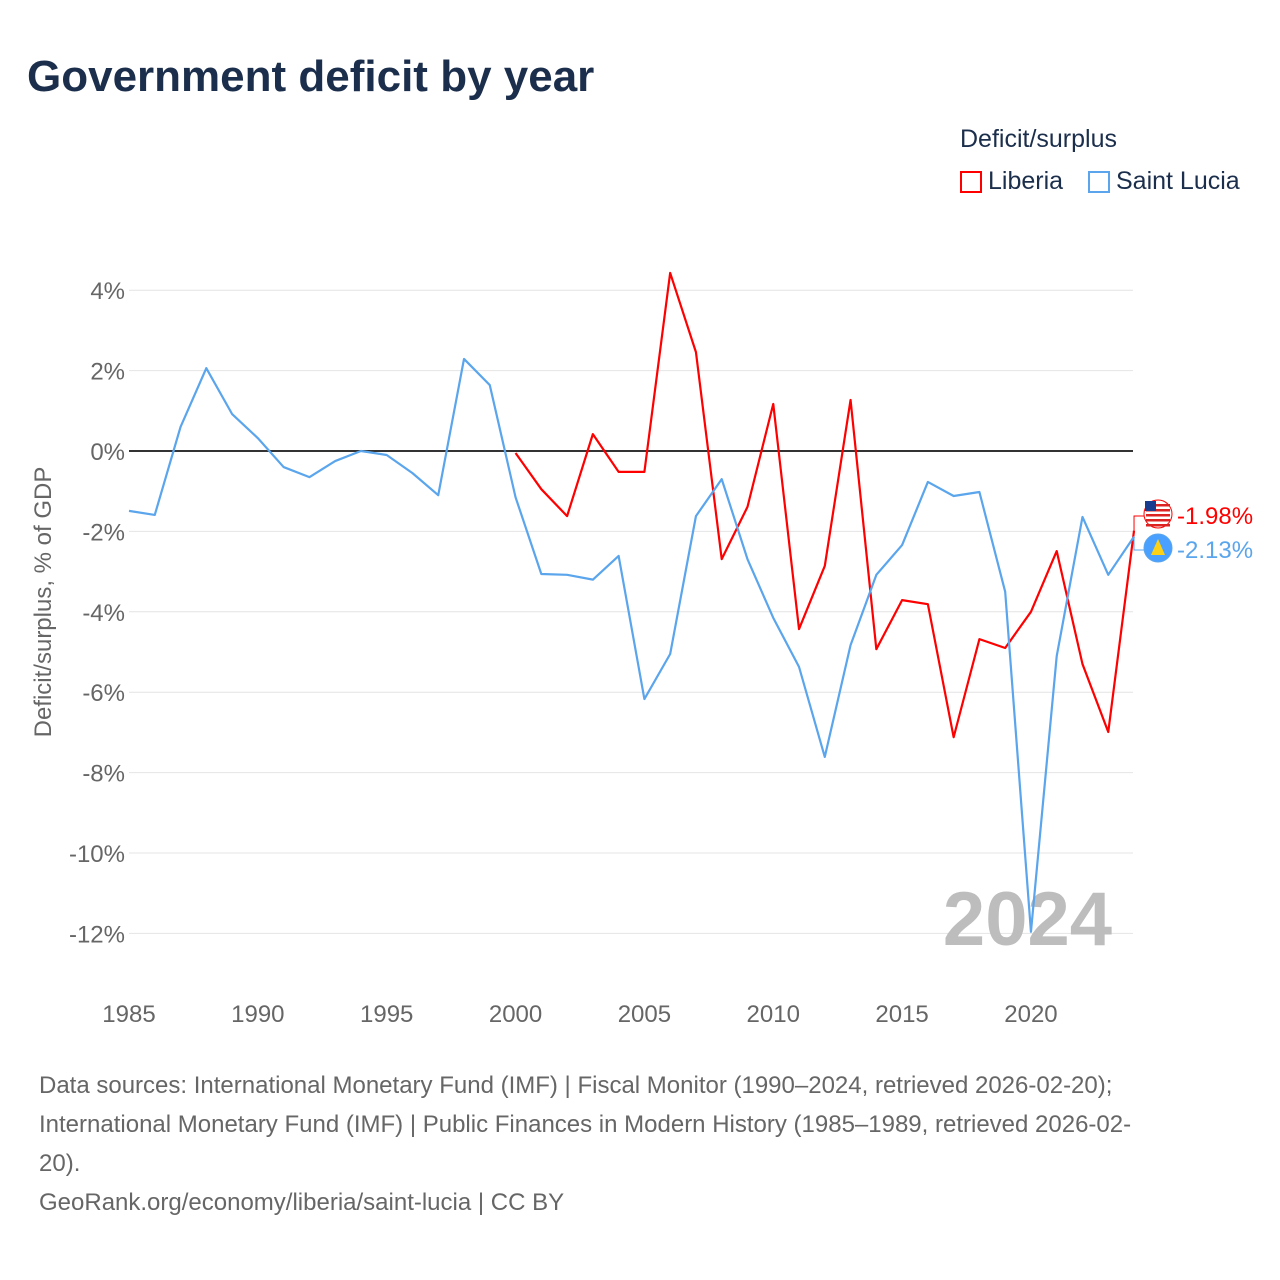  Describe the element at coordinates (1158, 547) in the screenshot. I see `flag-triangle` at that location.